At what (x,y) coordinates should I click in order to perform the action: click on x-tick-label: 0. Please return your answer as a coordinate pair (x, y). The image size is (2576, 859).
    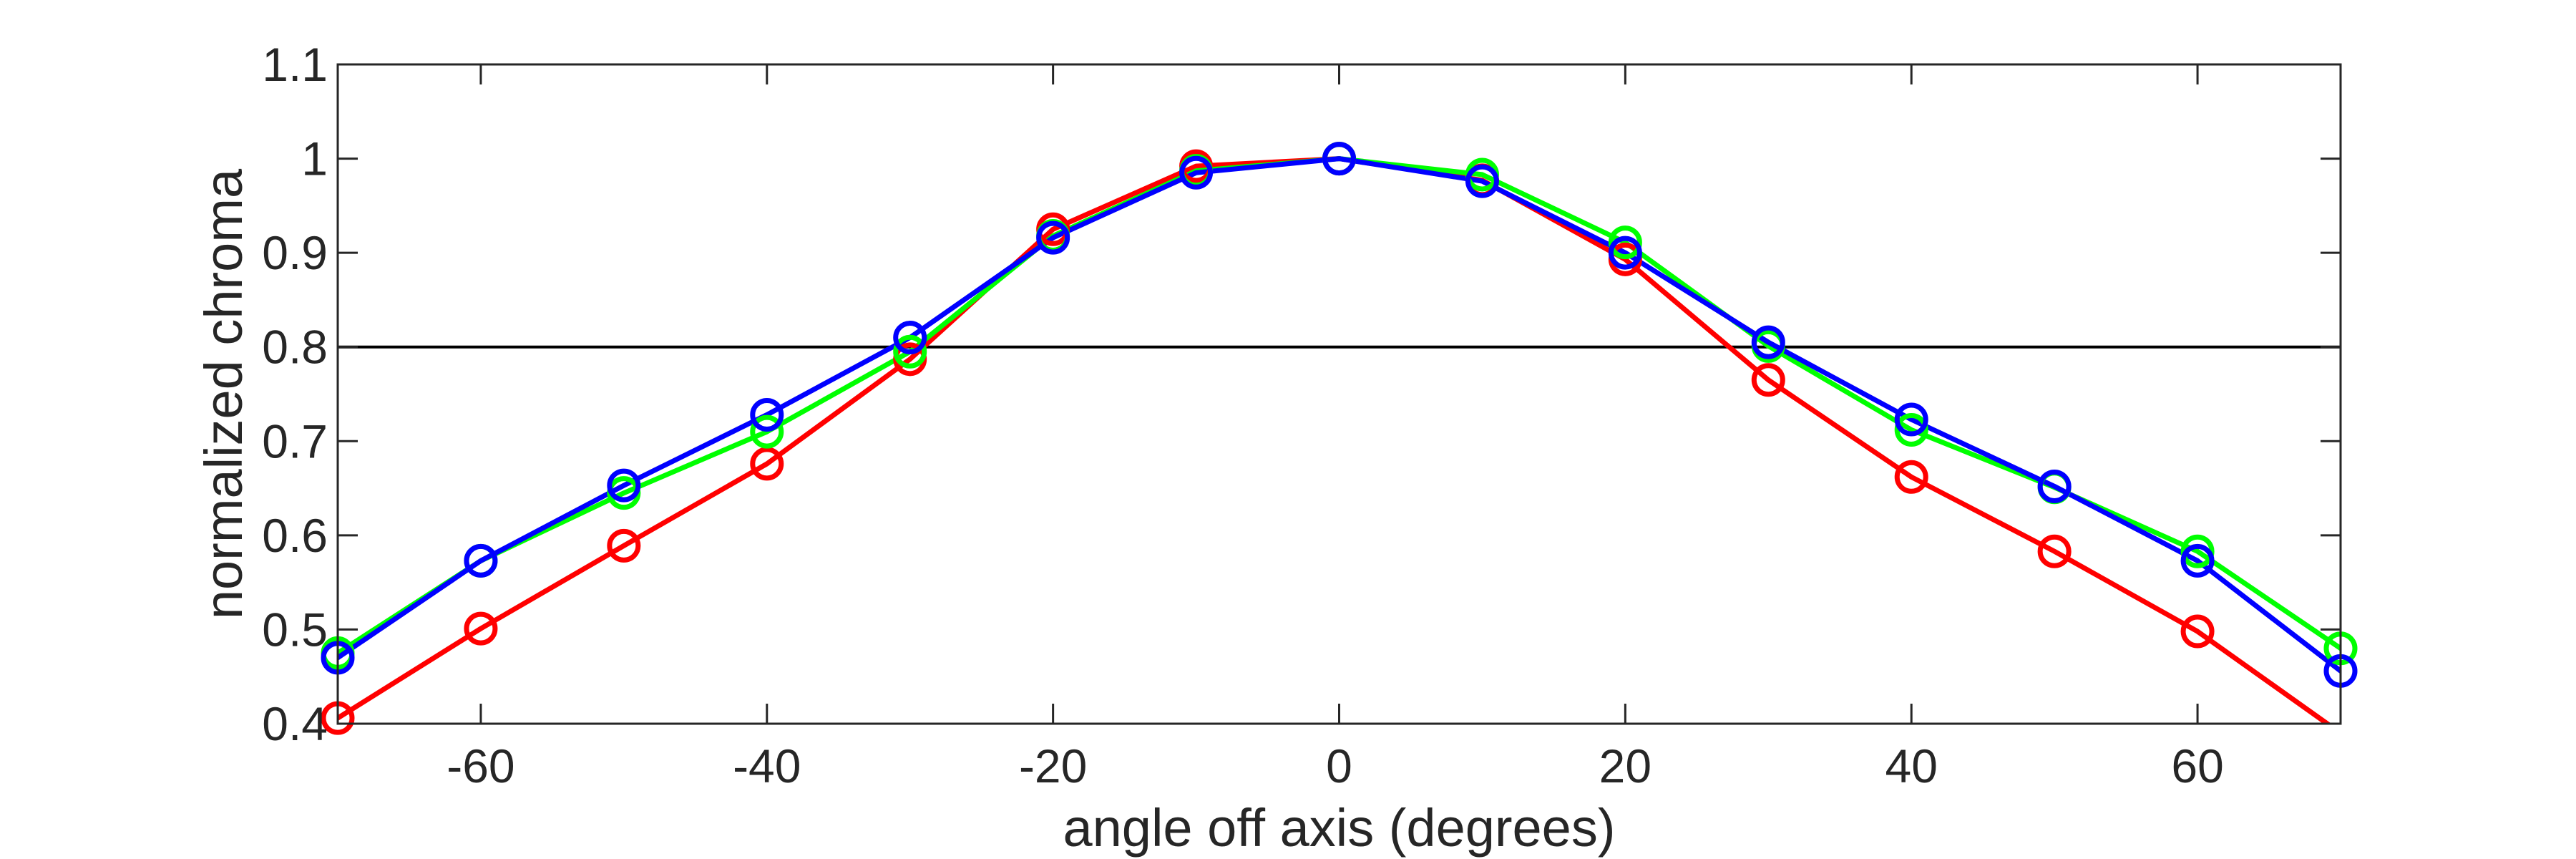
    Looking at the image, I should click on (1339, 765).